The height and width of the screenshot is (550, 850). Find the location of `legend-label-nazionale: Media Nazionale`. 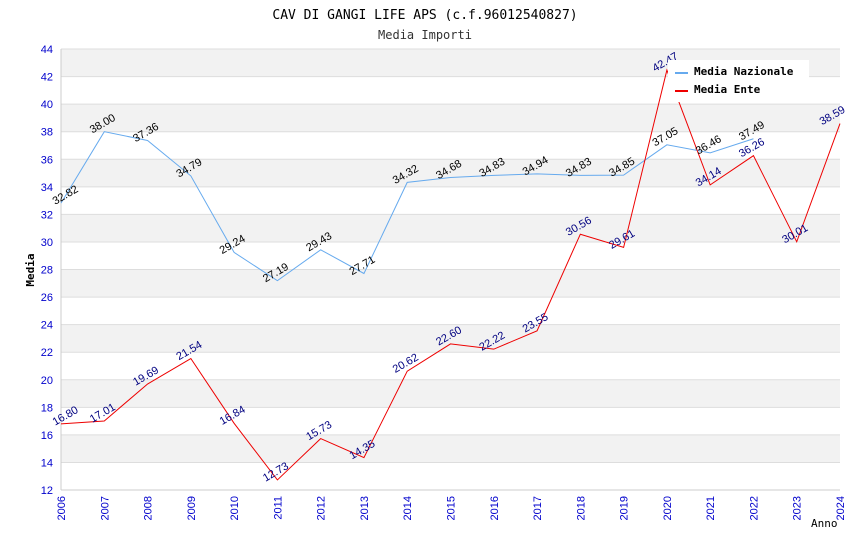

legend-label-nazionale: Media Nazionale is located at coordinates (744, 71).